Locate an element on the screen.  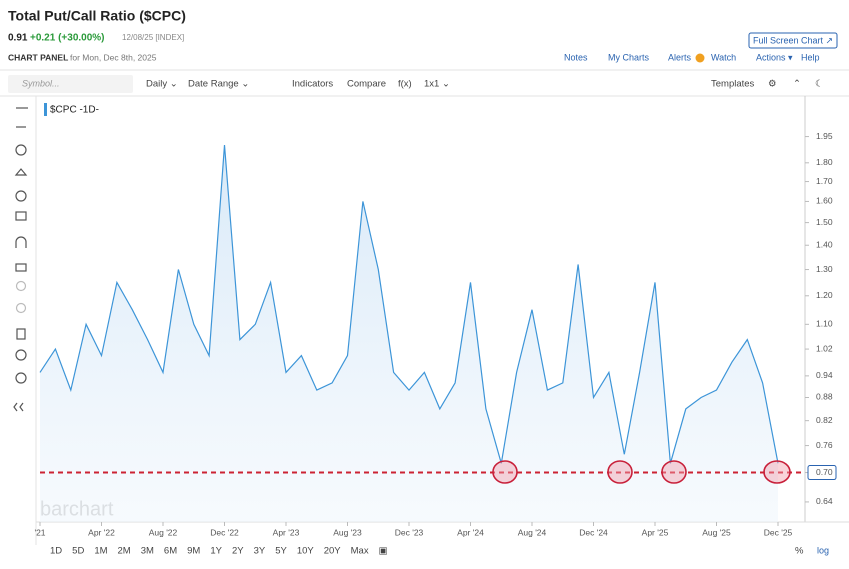
legend-swatch is located at coordinates (45, 109).